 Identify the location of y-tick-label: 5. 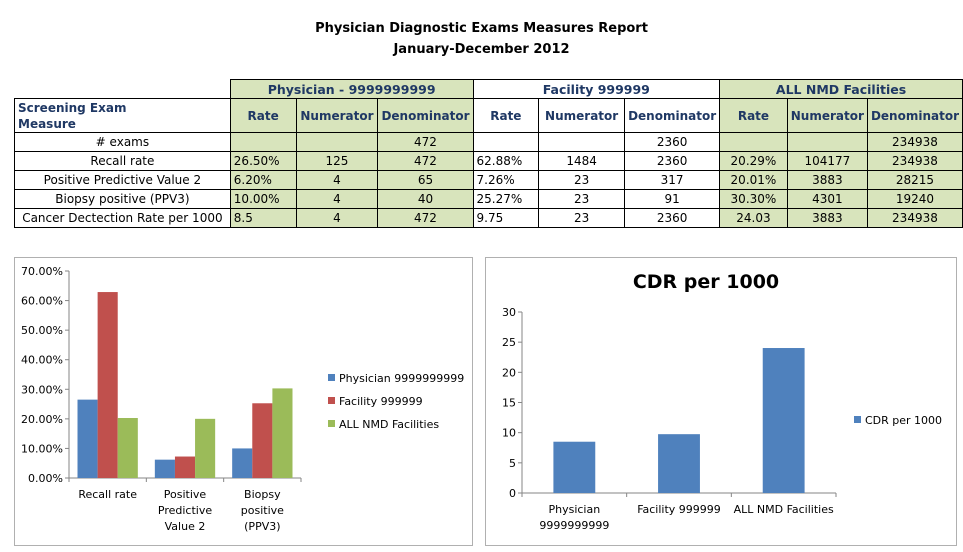
(512, 463).